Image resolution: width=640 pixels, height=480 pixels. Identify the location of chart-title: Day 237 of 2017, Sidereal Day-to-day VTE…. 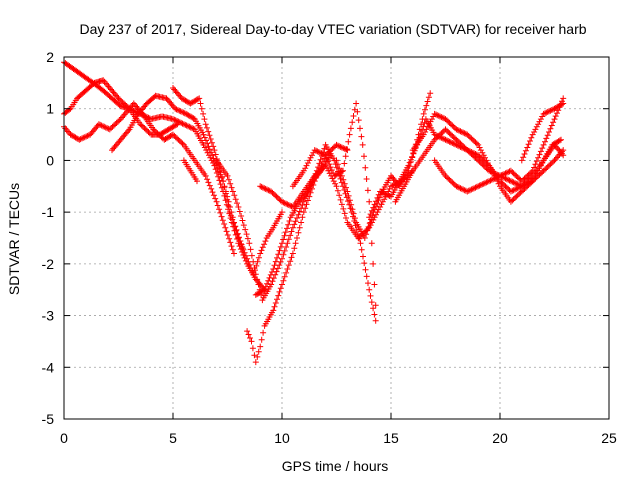
(332, 29).